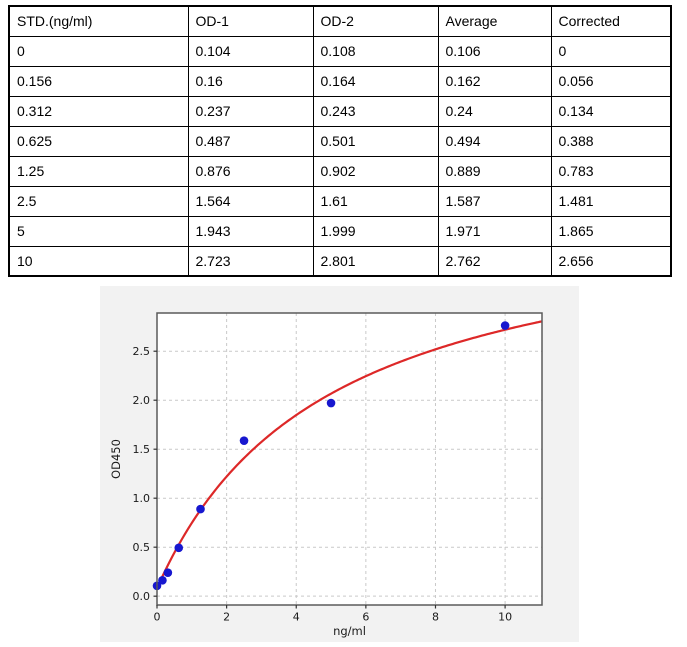 This screenshot has height=647, width=687. I want to click on y-tick-label: 1.0, so click(142, 498).